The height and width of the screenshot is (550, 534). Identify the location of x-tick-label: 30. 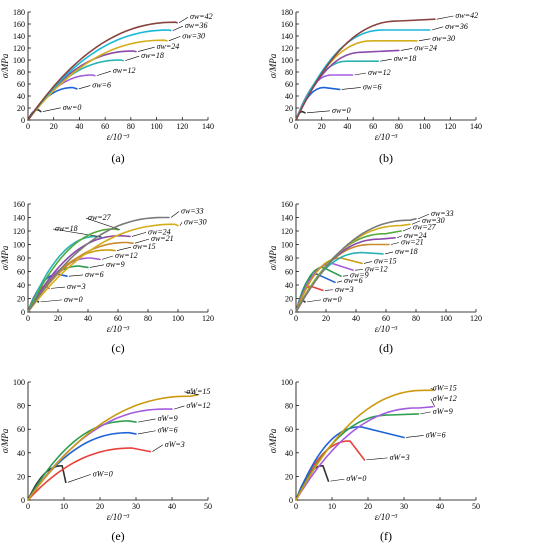
(136, 506).